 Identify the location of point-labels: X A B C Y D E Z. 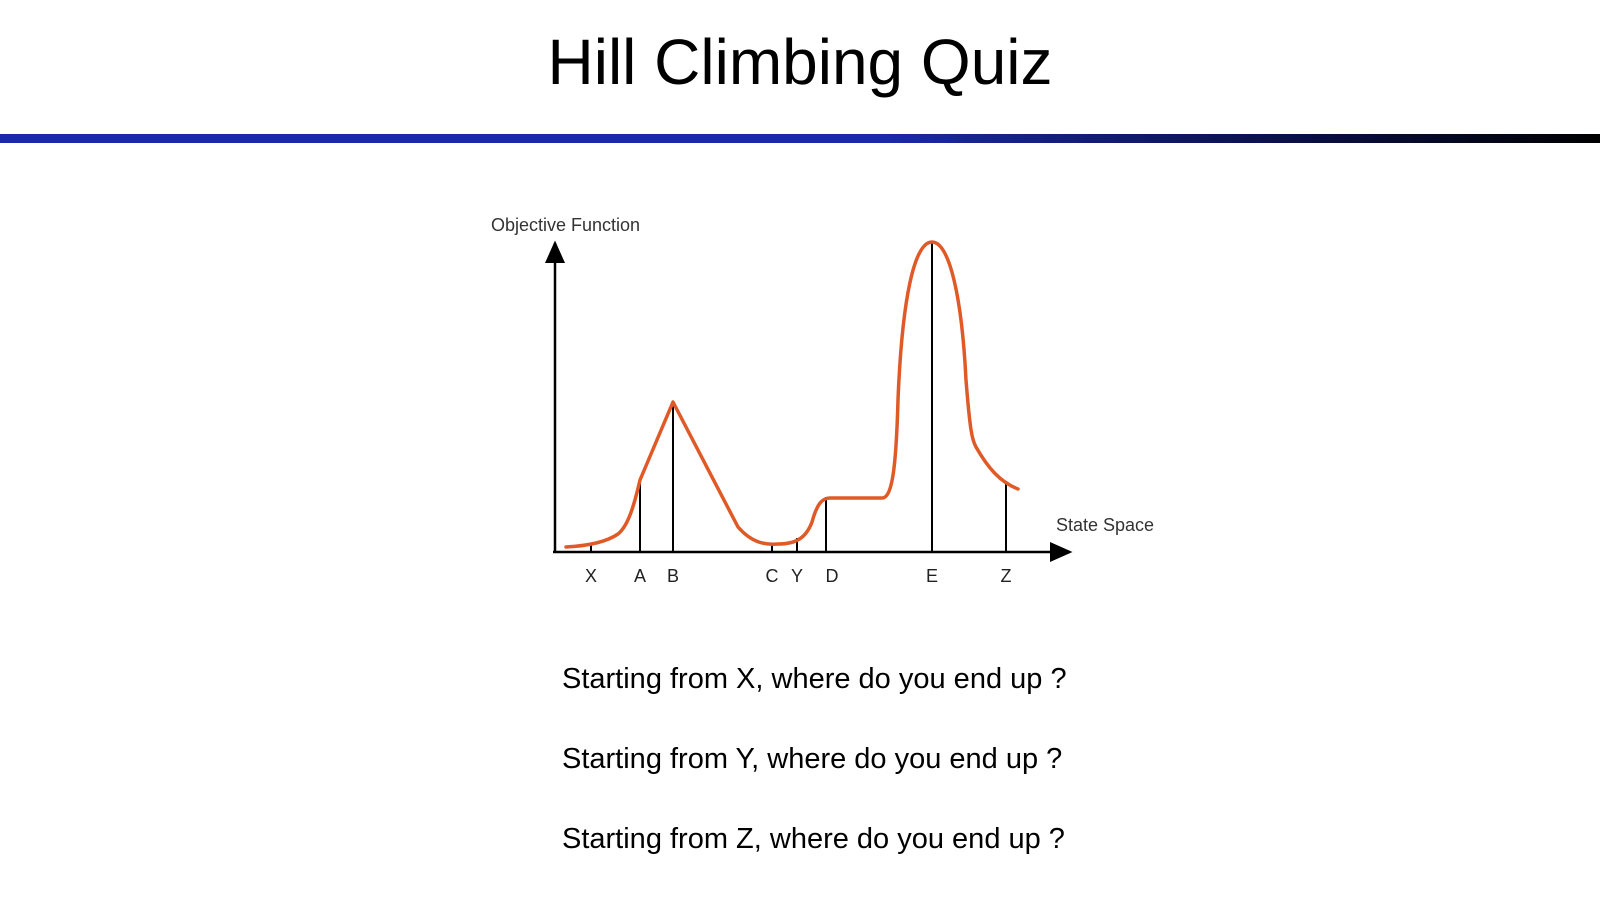
(798, 576).